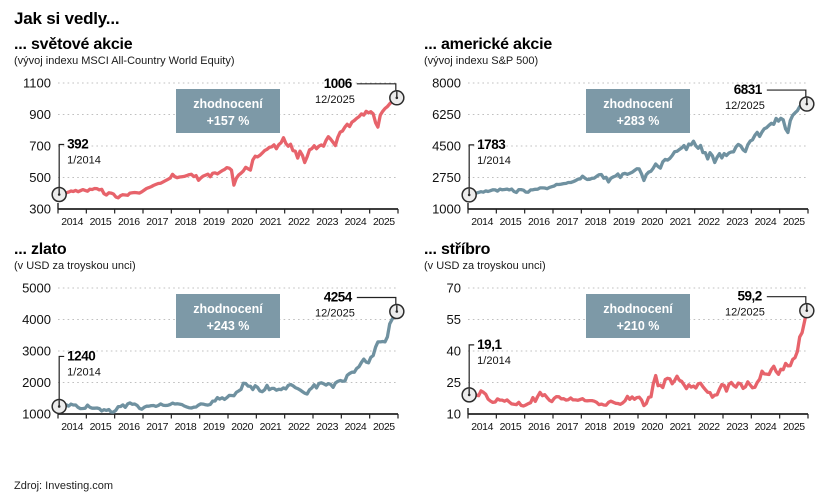  I want to click on svg-text: 300, so click(40, 209).